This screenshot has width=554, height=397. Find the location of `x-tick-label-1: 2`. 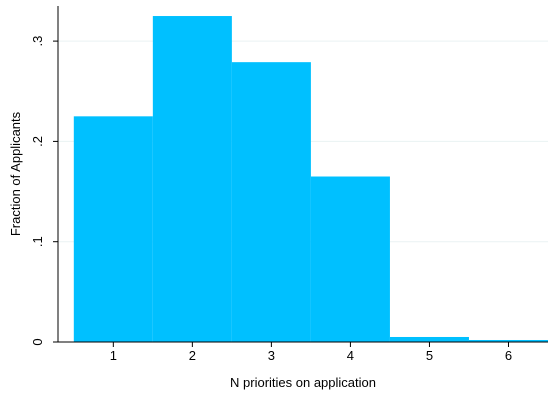

x-tick-label-1: 2 is located at coordinates (192, 355).